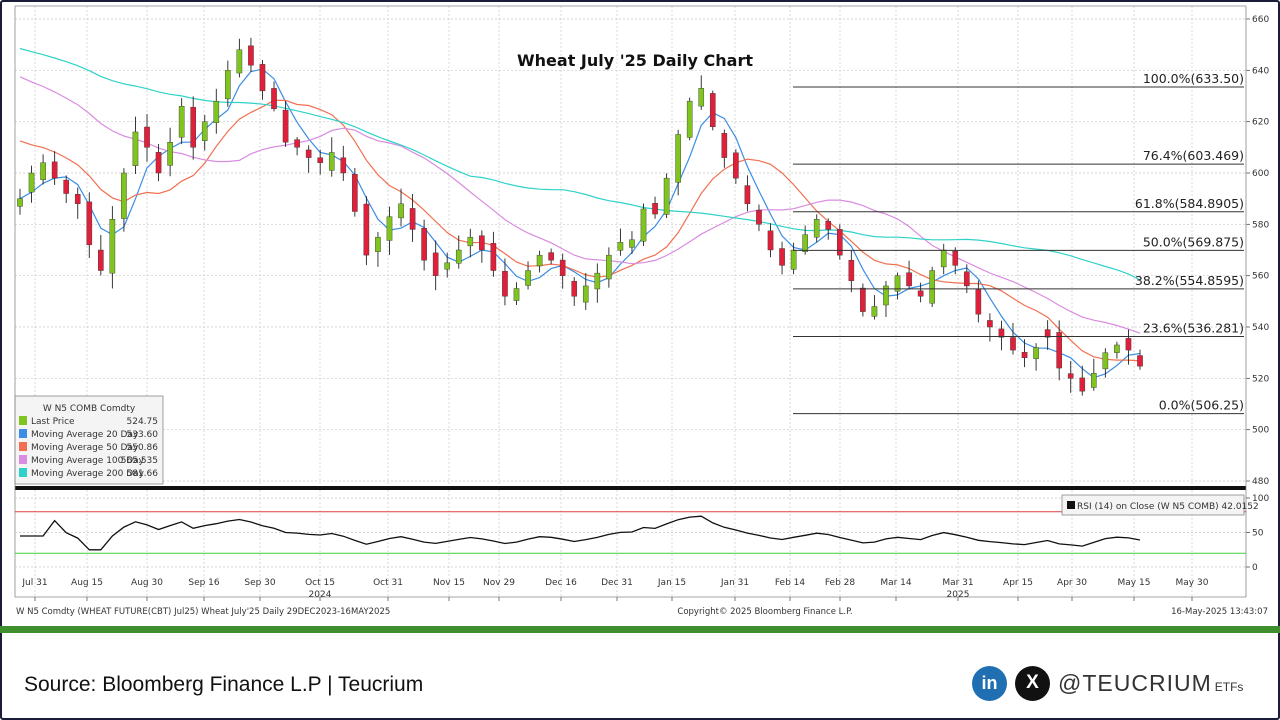 This screenshot has height=720, width=1280. What do you see at coordinates (1258, 534) in the screenshot?
I see `rsi-tick-label: 50` at bounding box center [1258, 534].